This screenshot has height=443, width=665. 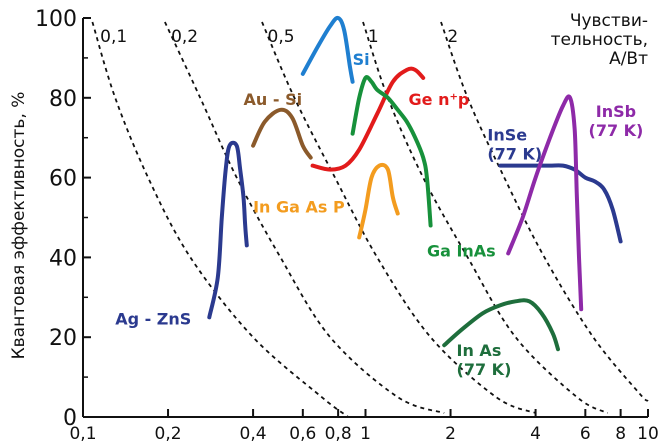 I want to click on x-tick-label: 2, so click(x=450, y=433).